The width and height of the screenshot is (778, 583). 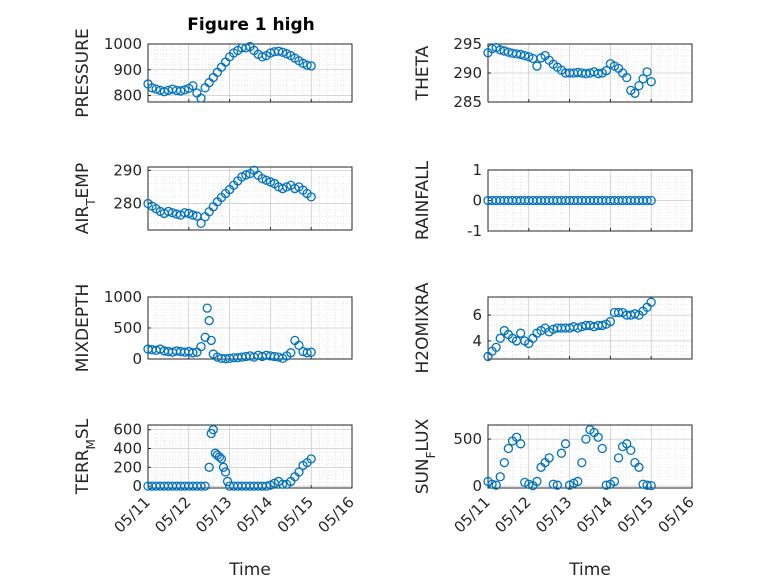 What do you see at coordinates (137, 486) in the screenshot?
I see `ax-terr-msl-ytick-label: 0` at bounding box center [137, 486].